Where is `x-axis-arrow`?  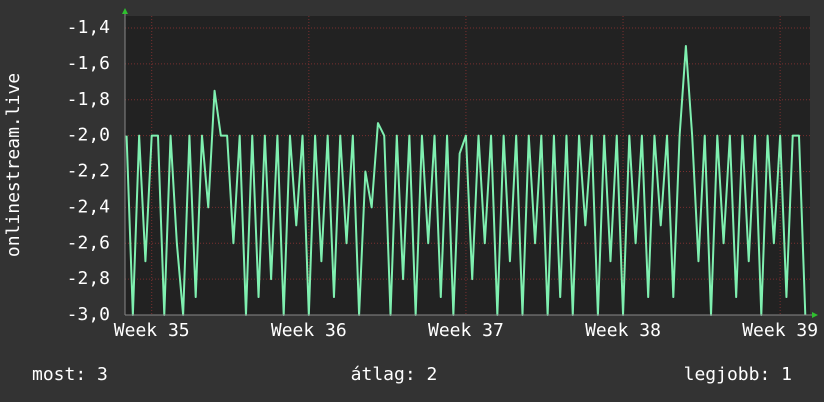 x-axis-arrow is located at coordinates (815, 315).